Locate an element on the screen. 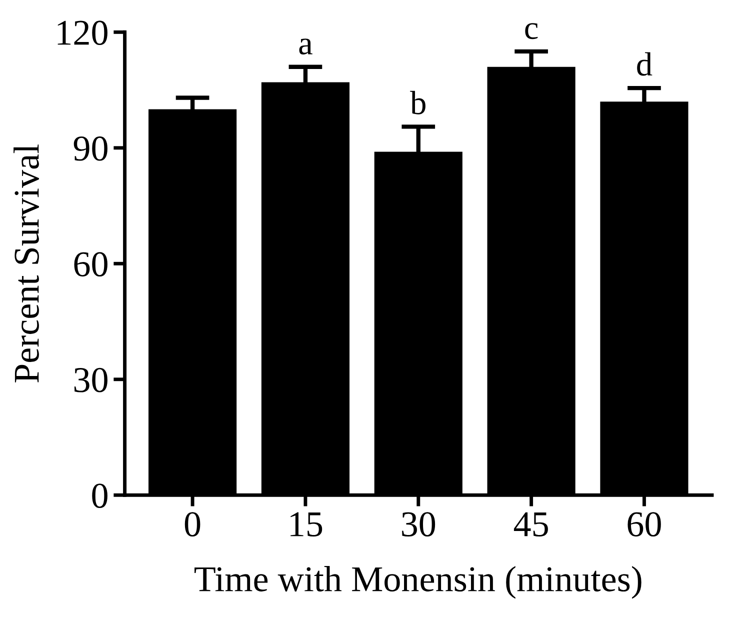 The height and width of the screenshot is (643, 734). x-tick-label: 60 is located at coordinates (644, 524).